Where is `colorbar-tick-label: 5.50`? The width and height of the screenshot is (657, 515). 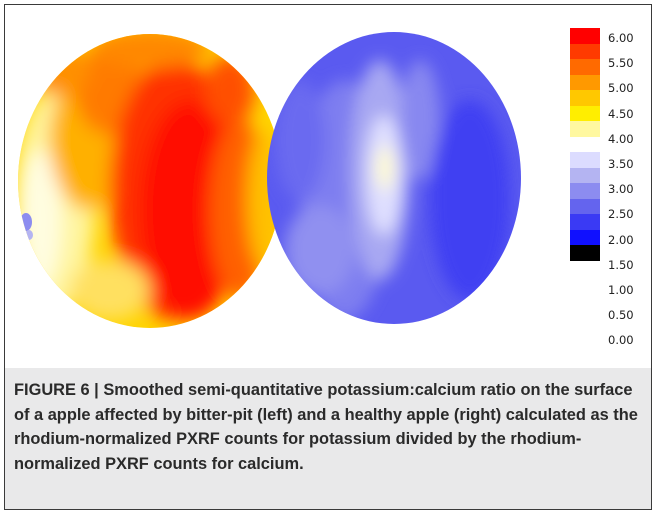 colorbar-tick-label: 5.50 is located at coordinates (621, 63).